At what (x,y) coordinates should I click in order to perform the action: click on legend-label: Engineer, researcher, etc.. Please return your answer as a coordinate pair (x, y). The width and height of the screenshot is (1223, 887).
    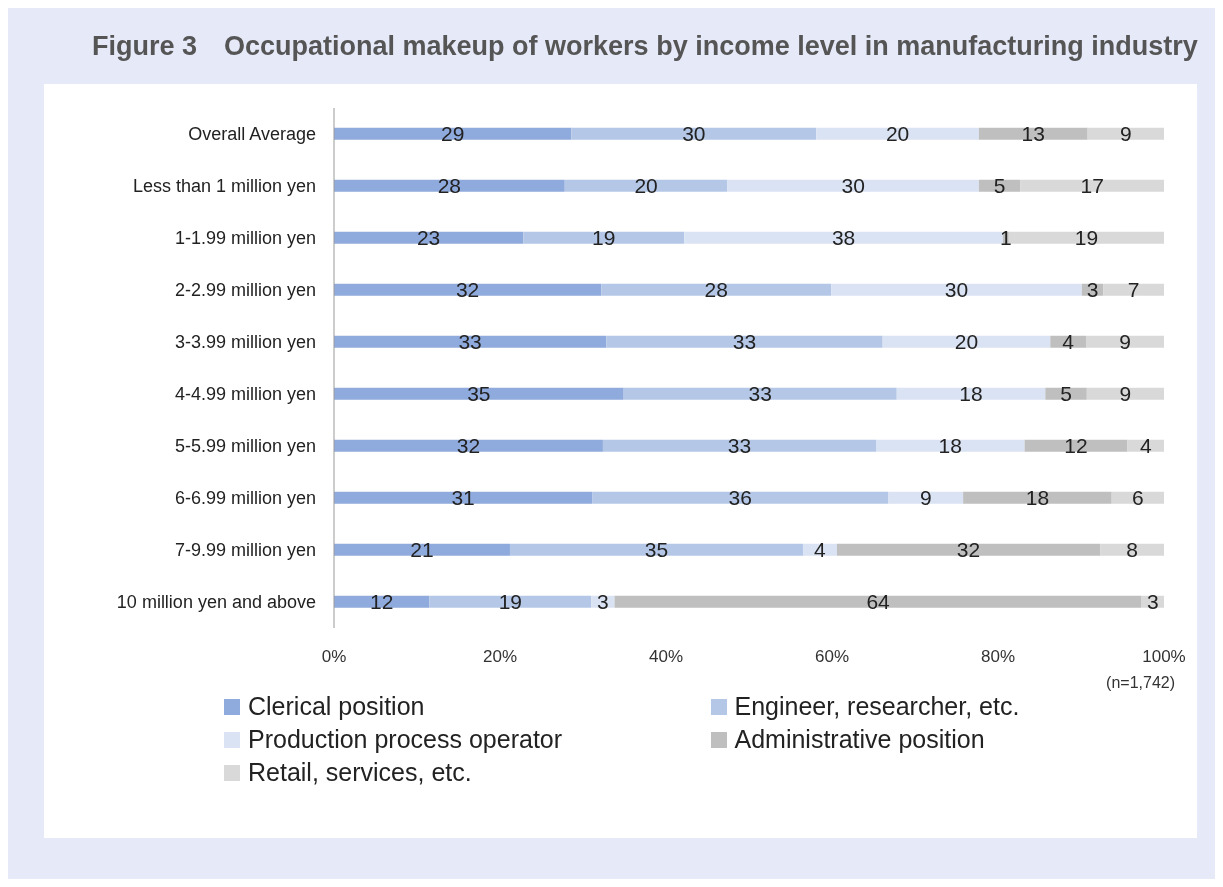
    Looking at the image, I should click on (877, 706).